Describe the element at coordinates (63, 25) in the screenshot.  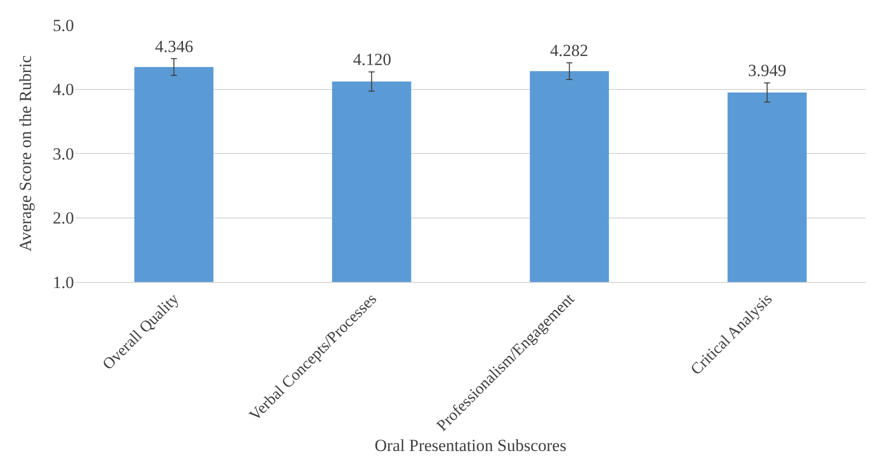
I see `y-tick-label: 5.0` at that location.